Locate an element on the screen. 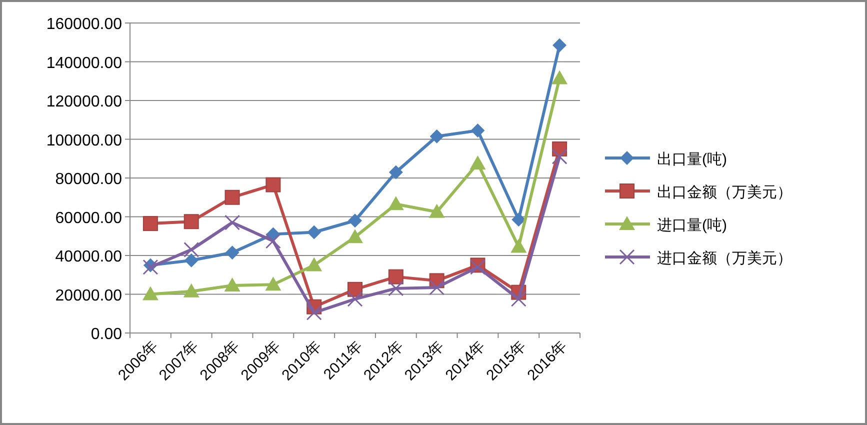 The image size is (867, 425). y-tick-label: 100000.00 is located at coordinates (84, 141).